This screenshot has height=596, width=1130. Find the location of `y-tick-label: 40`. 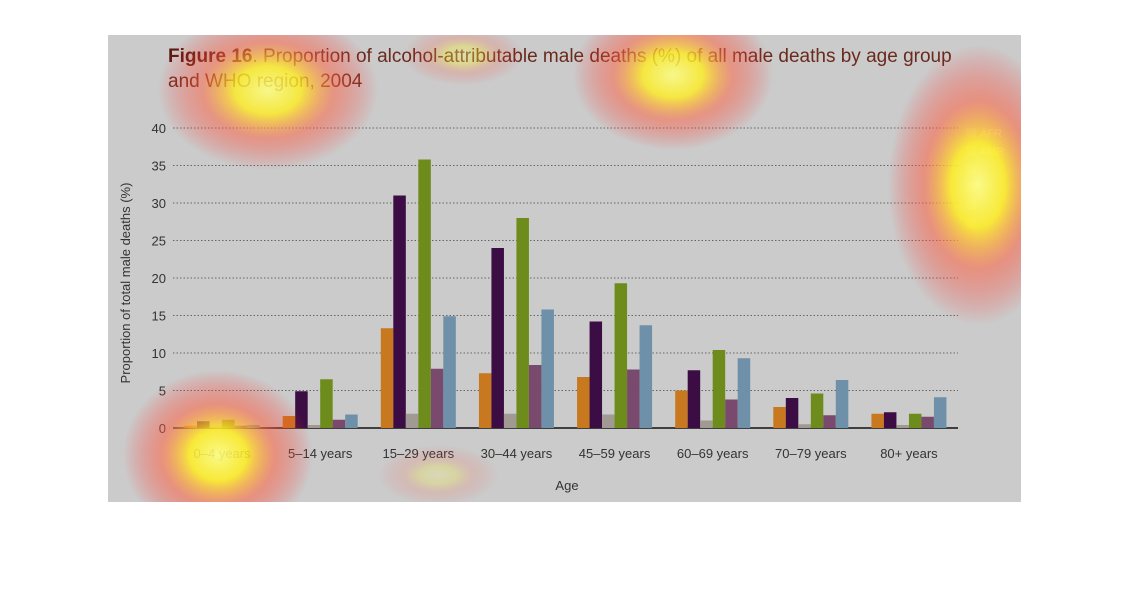

y-tick-label: 40 is located at coordinates (159, 128).